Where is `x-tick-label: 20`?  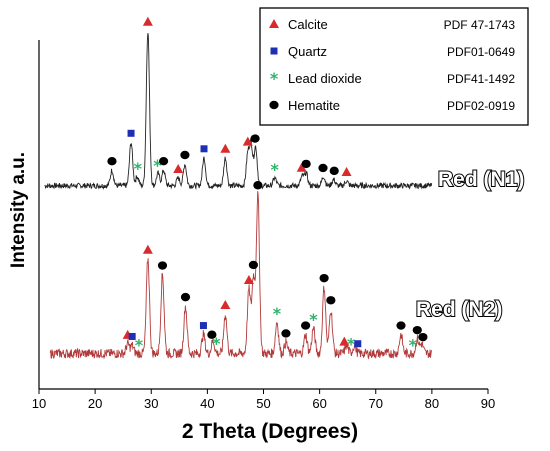 x-tick-label: 20 is located at coordinates (95, 403).